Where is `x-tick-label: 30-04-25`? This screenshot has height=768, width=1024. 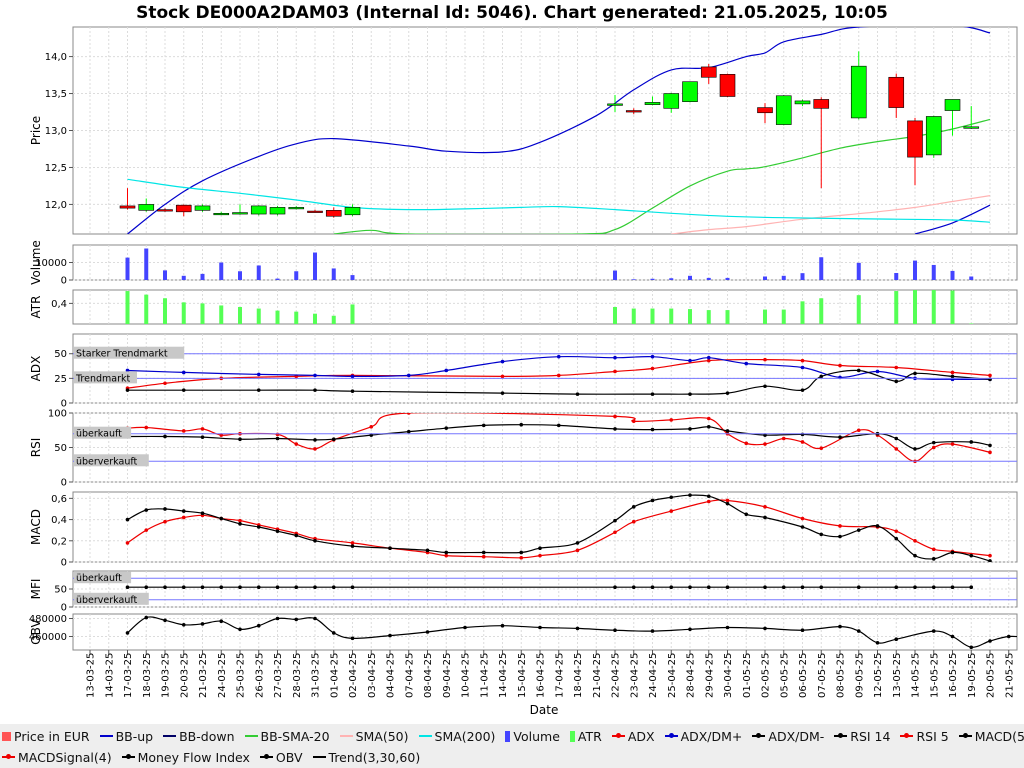 x-tick-label: 30-04-25 is located at coordinates (728, 675).